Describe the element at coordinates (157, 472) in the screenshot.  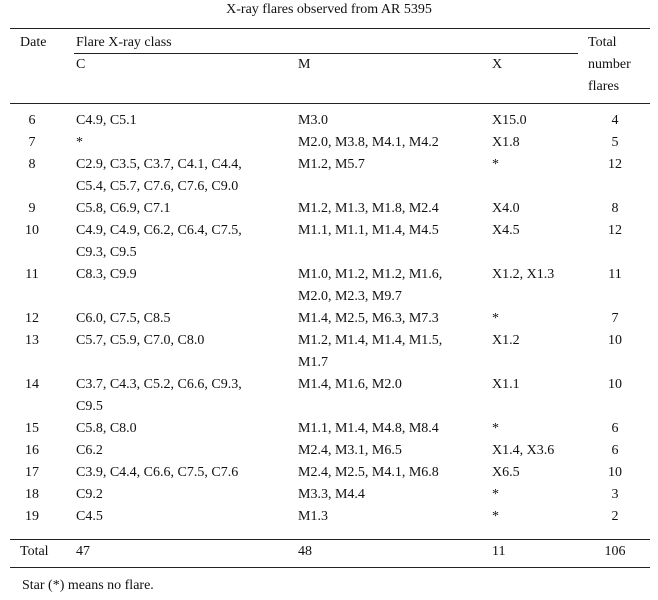
I see `row-c-value: C3.9, C4.4, C6.6, C7.5, C7.6` at that location.